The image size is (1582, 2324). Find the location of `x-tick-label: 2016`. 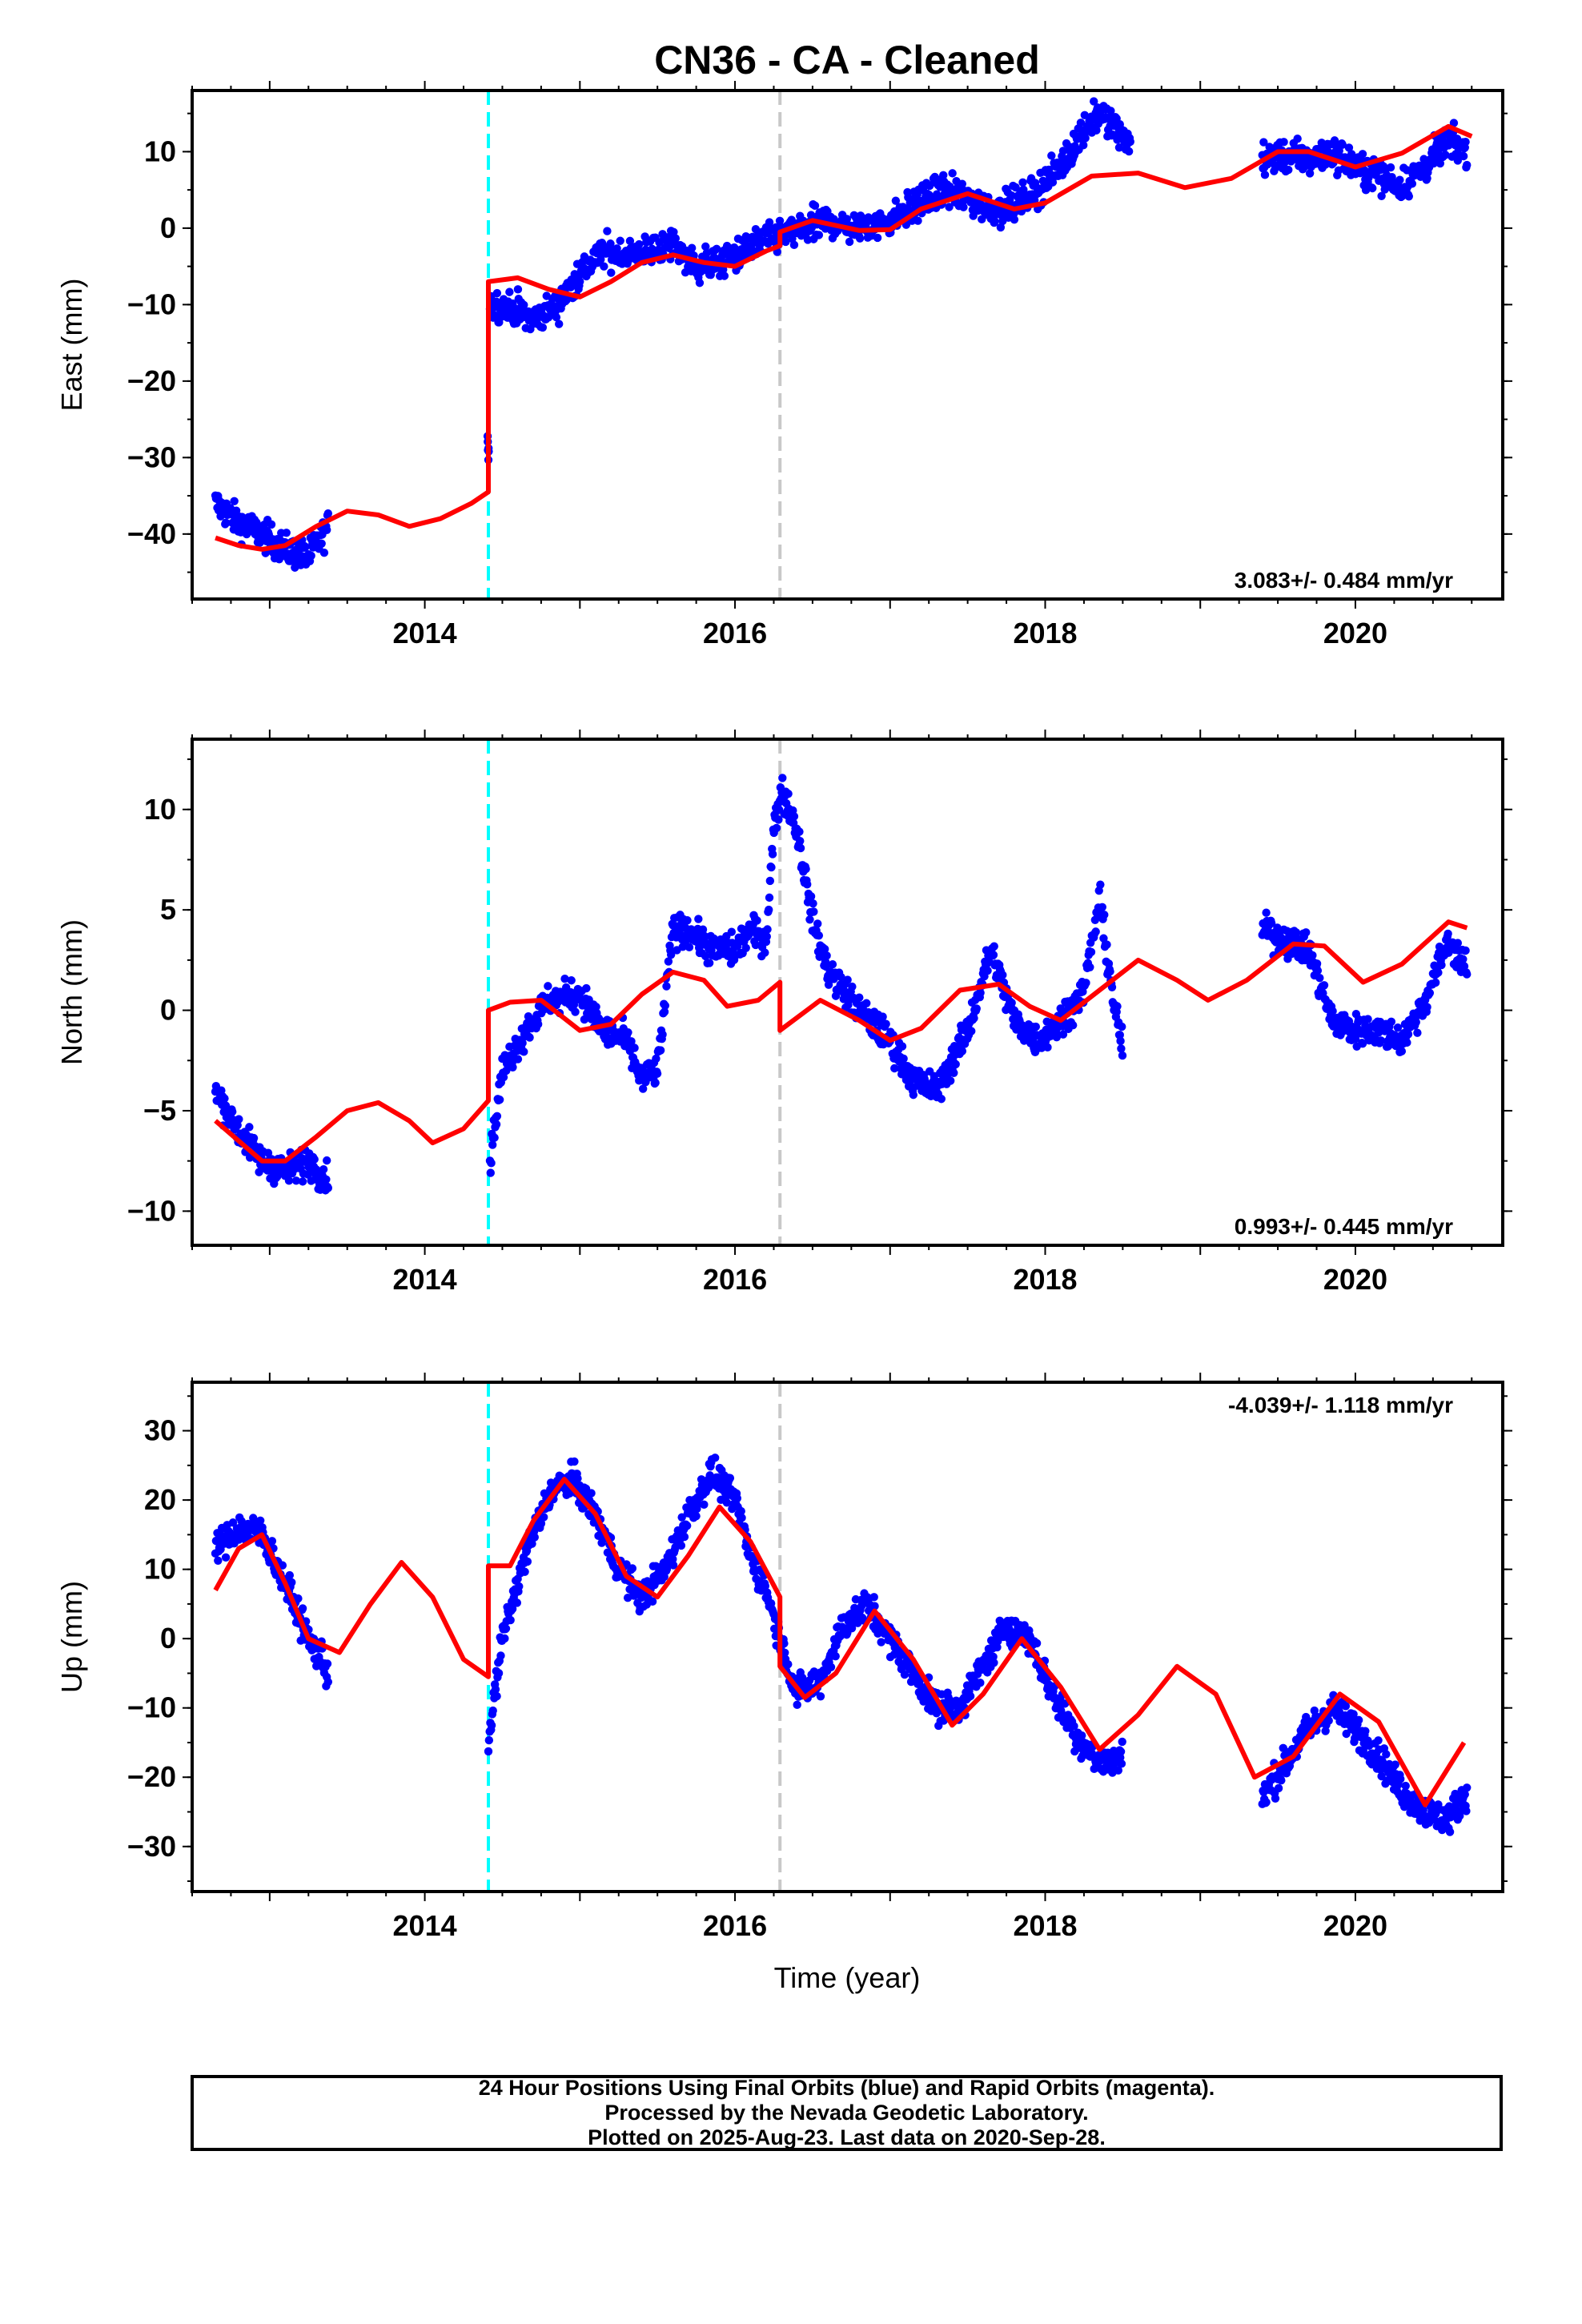

x-tick-label: 2016 is located at coordinates (735, 1279).